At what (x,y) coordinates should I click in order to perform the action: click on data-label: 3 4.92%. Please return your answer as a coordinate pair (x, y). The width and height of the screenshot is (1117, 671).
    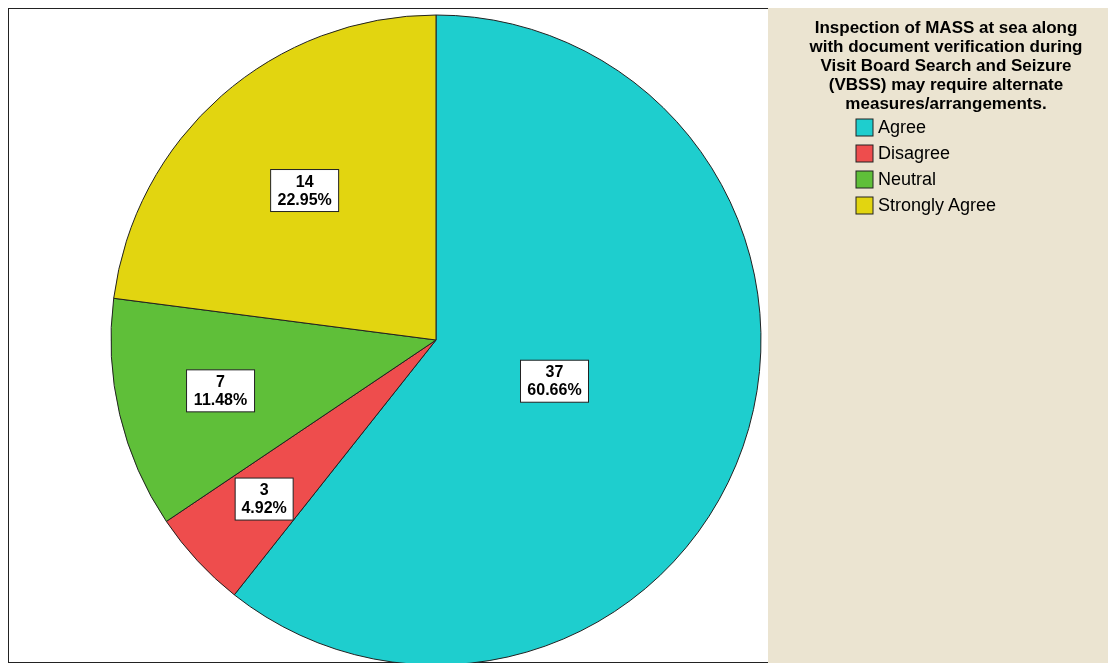
    Looking at the image, I should click on (264, 499).